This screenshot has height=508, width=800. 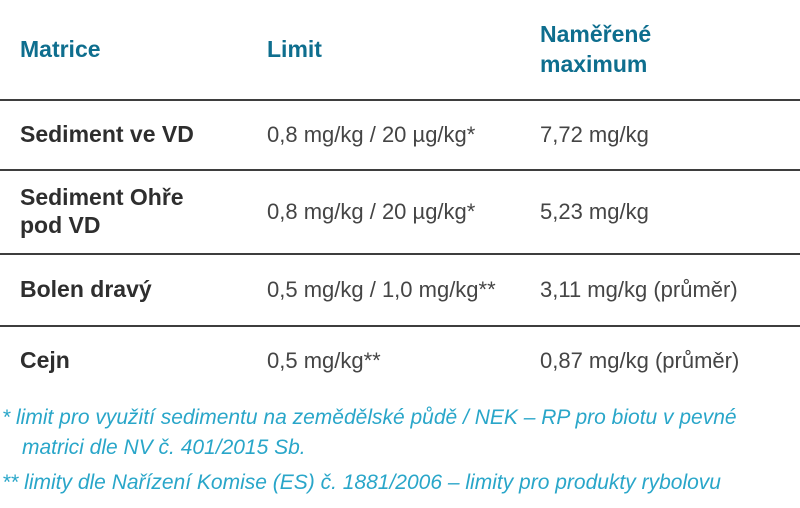 What do you see at coordinates (45, 359) in the screenshot?
I see `matrice-cell: Cejn` at bounding box center [45, 359].